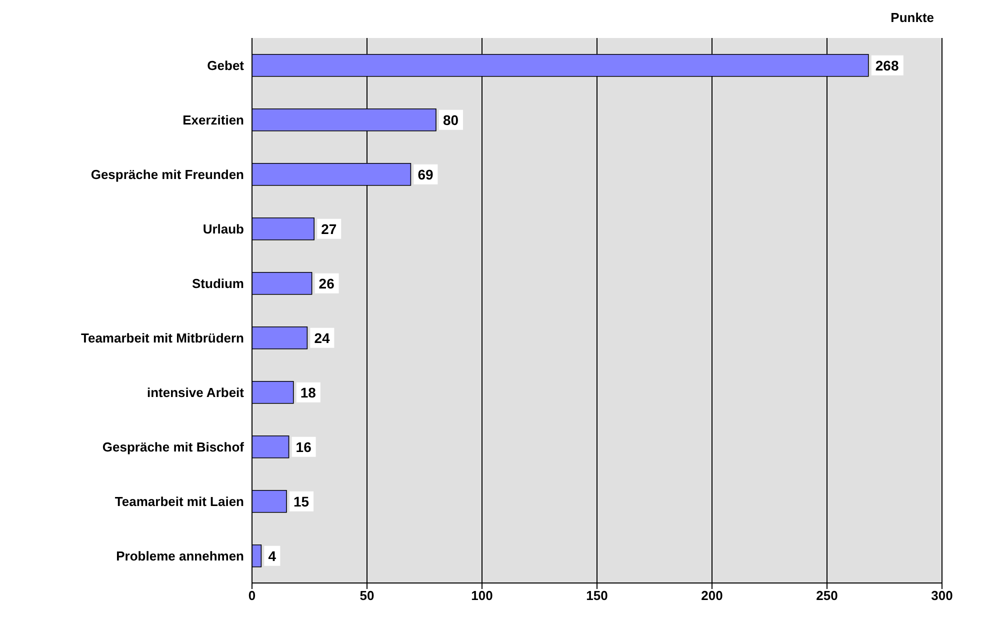  What do you see at coordinates (827, 596) in the screenshot?
I see `x-tick-label: 250` at bounding box center [827, 596].